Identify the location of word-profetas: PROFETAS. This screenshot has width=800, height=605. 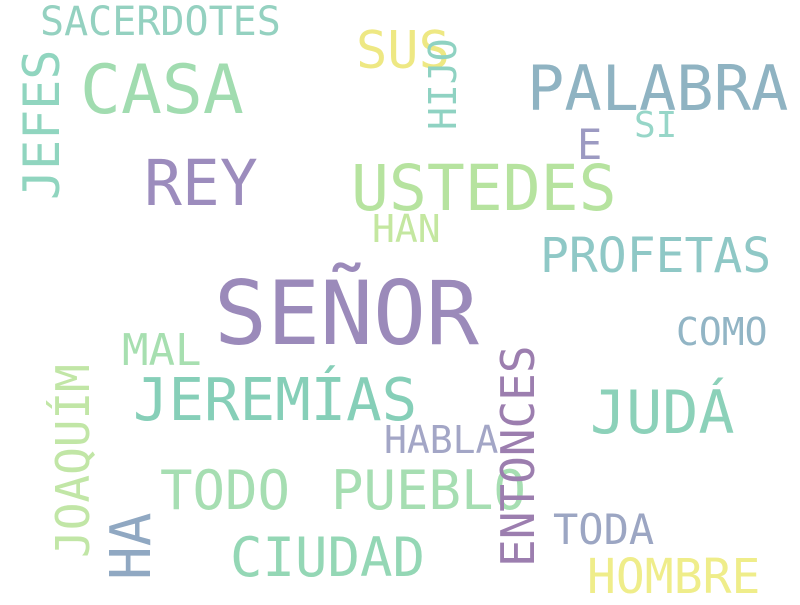
(656, 256).